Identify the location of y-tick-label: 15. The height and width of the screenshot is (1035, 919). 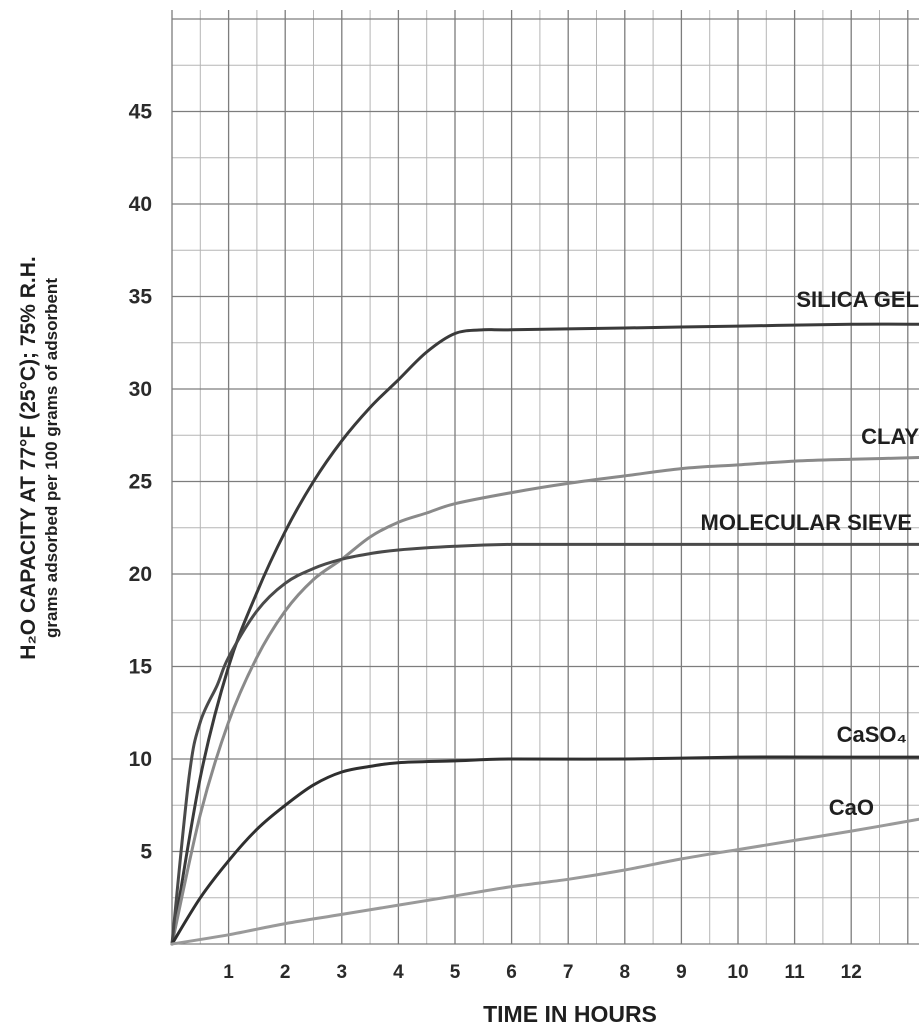
(141, 667).